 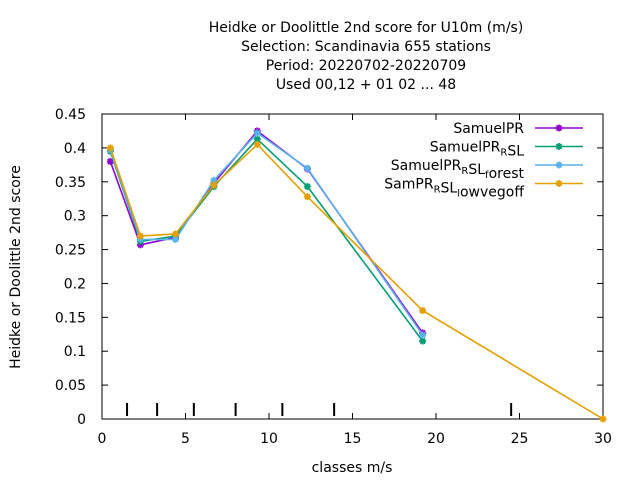 I want to click on legend-label-1: SamuelPRRSL, so click(x=477, y=150).